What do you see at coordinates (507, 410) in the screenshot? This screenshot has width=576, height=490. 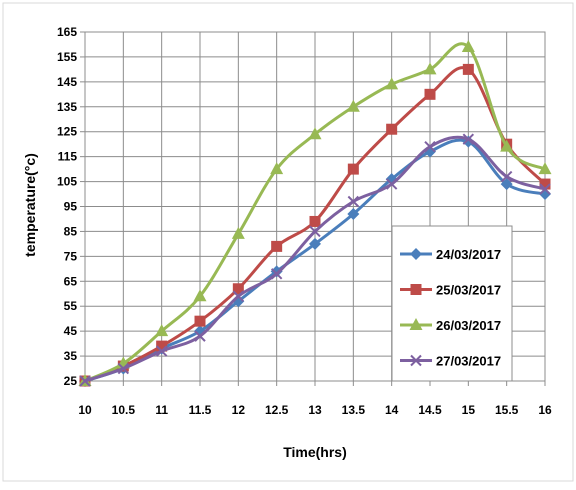 I see `x-tick-label: 15.5` at bounding box center [507, 410].